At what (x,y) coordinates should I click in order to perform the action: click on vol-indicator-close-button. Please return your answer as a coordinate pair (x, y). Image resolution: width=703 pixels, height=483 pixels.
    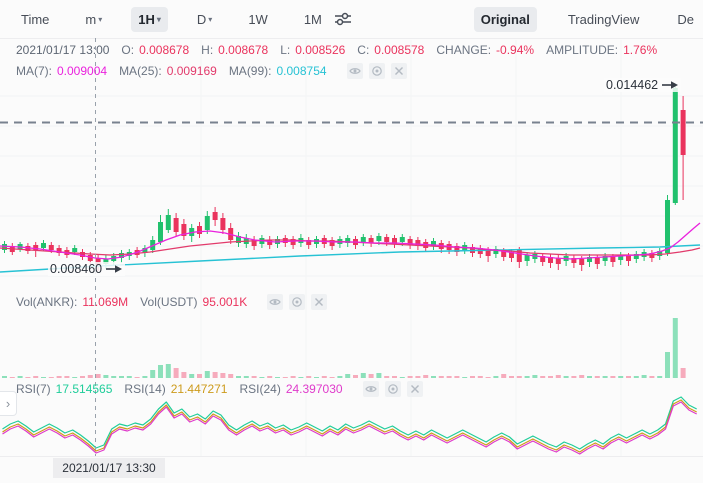
    Looking at the image, I should click on (319, 302).